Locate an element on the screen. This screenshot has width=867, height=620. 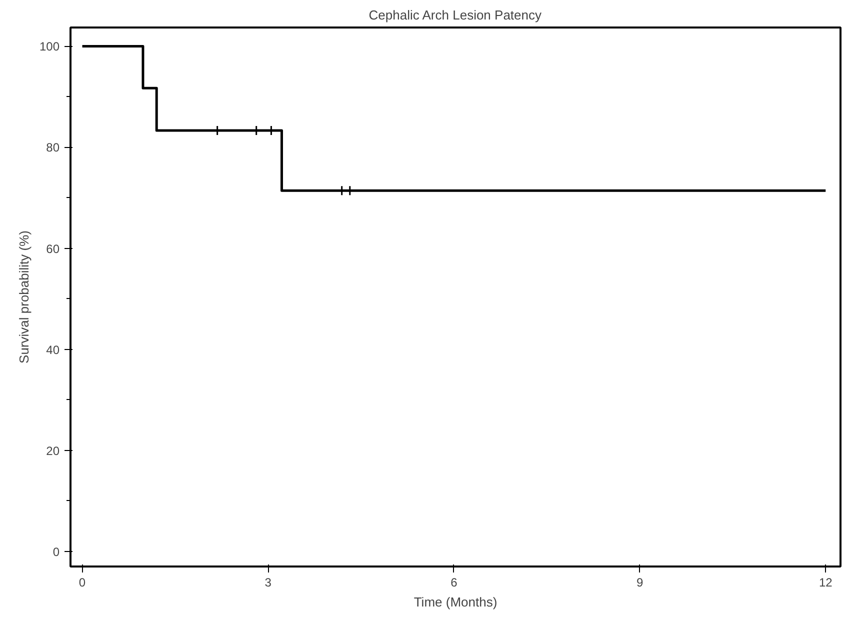
chart-title: Cephalic Arch Lesion Patency is located at coordinates (455, 15).